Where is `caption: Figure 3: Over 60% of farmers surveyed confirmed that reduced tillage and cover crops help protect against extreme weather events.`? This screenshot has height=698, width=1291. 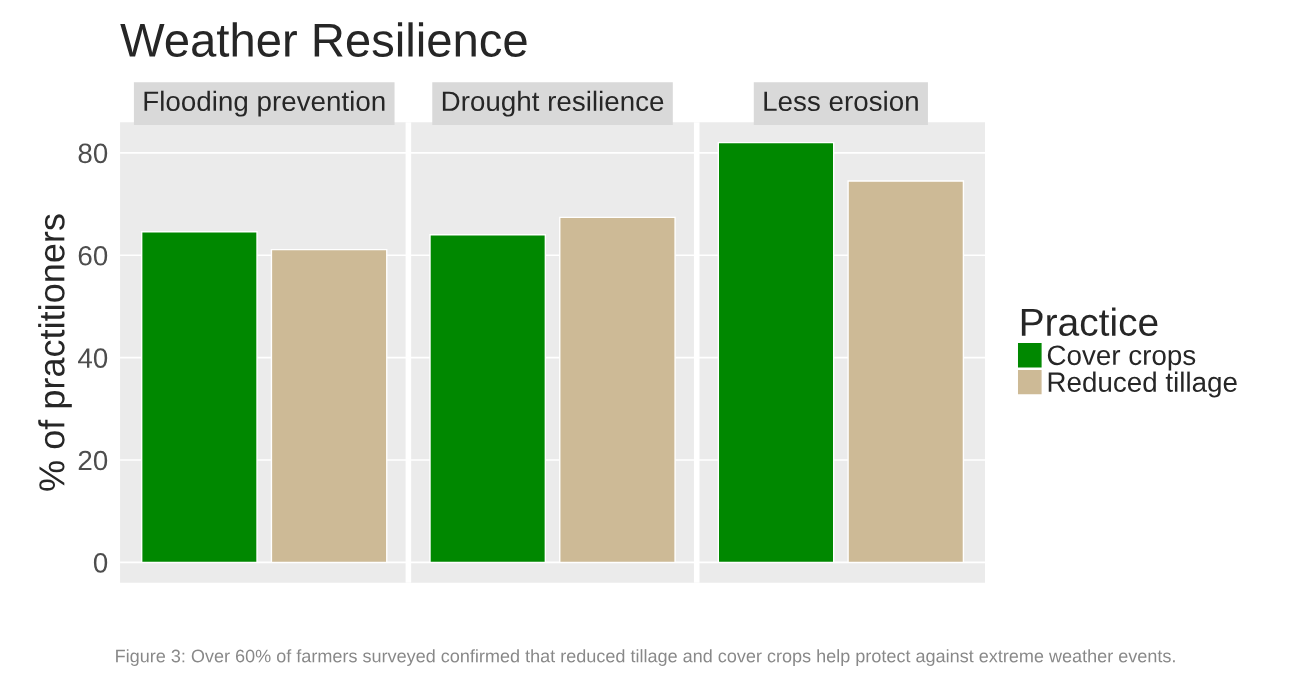 caption: Figure 3: Over 60% of farmers surveyed confirmed that reduced tillage and cover crops help protect against extreme weather events. is located at coordinates (645, 657).